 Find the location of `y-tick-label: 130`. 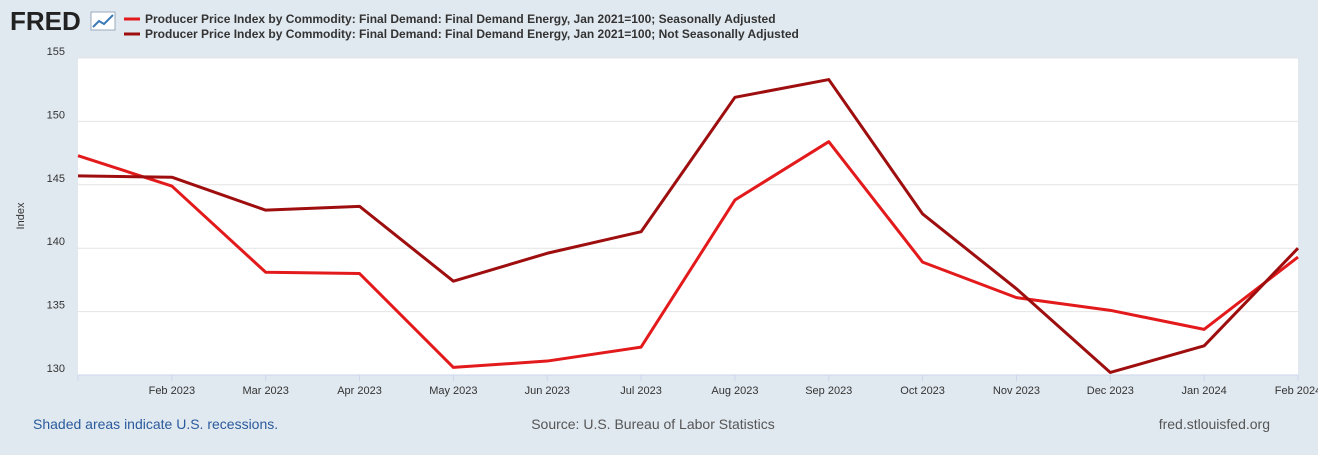

y-tick-label: 130 is located at coordinates (56, 369).